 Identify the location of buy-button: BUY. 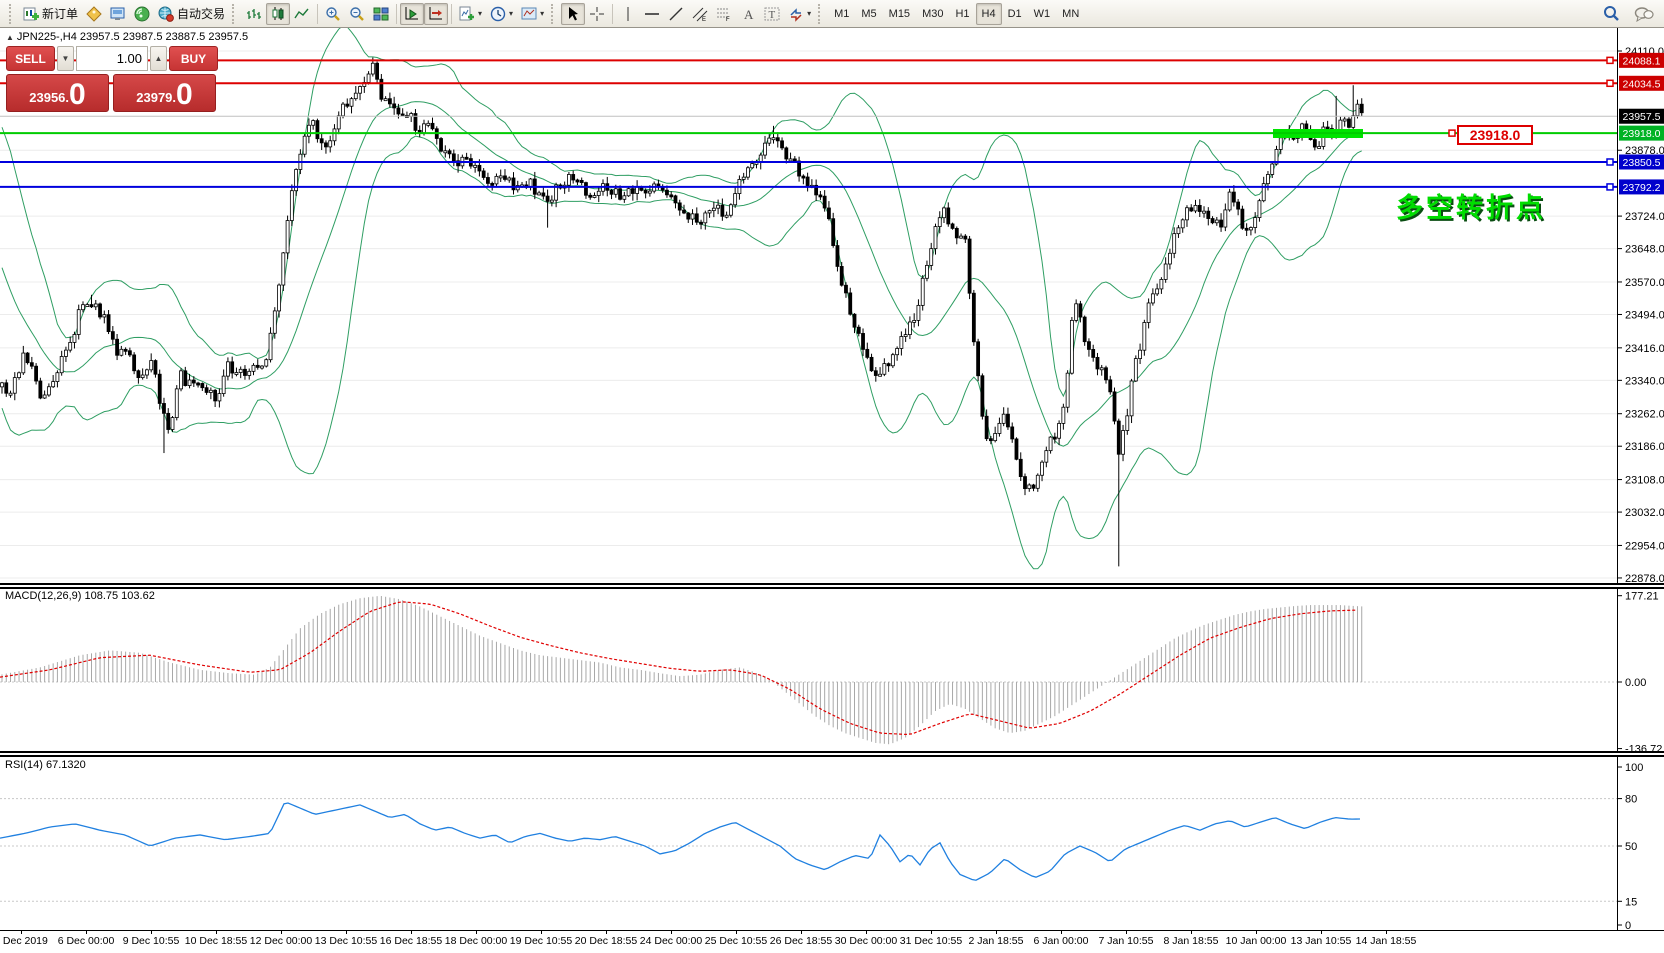
(193, 58).